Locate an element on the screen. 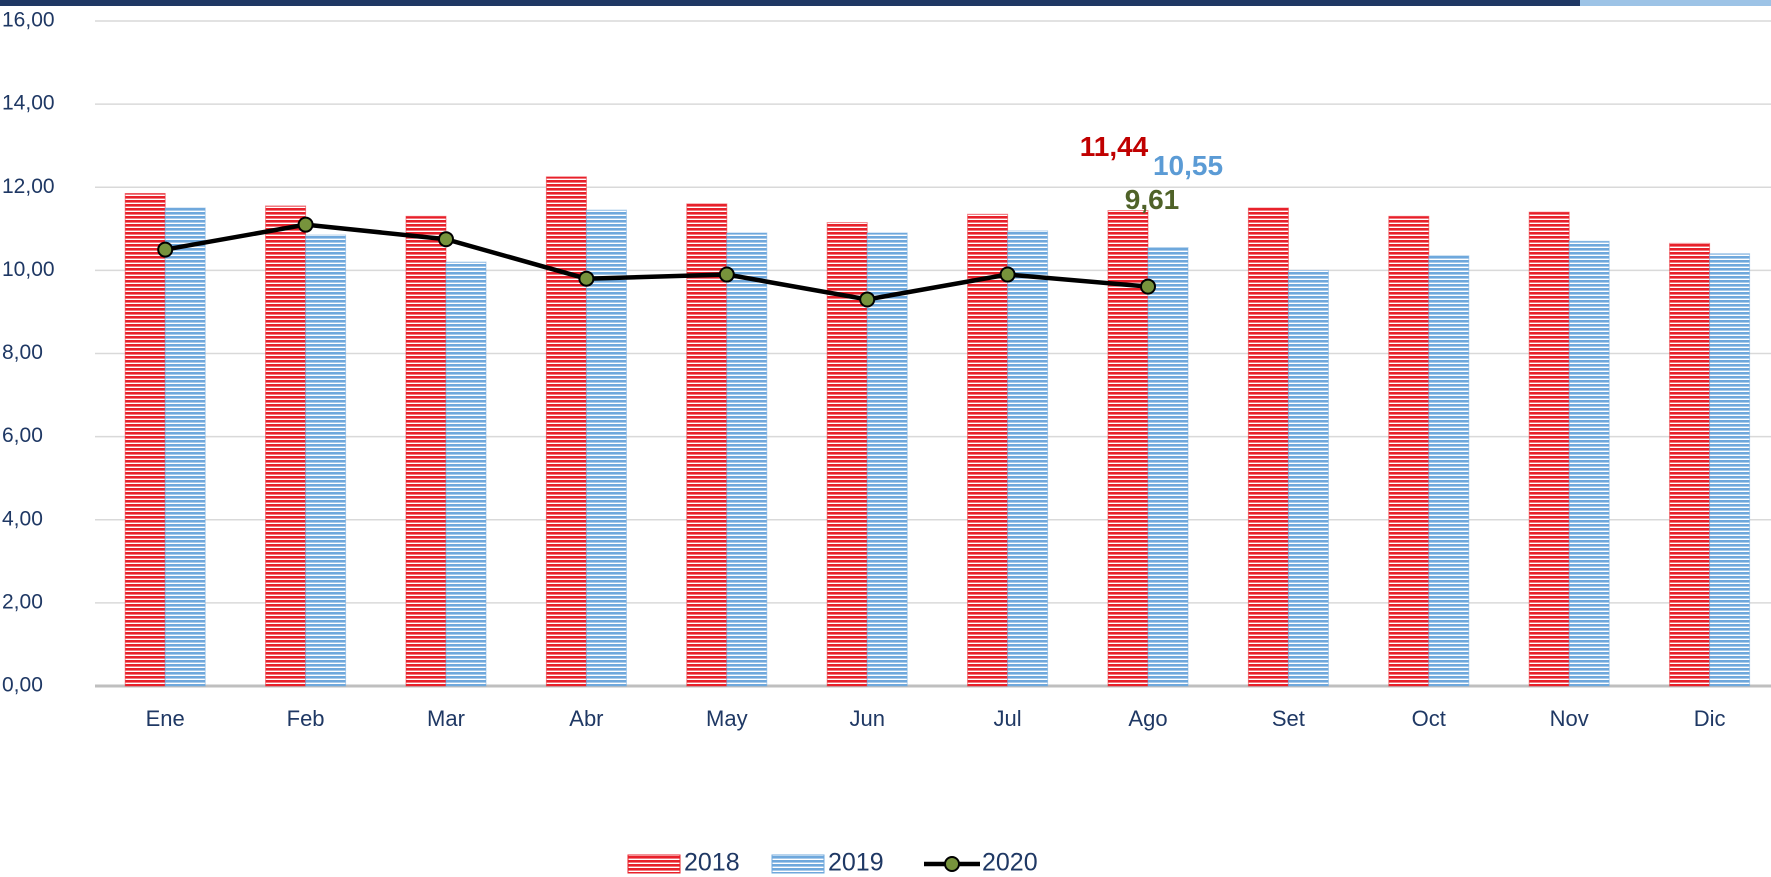 This screenshot has height=877, width=1771. x-tick-label: Nov is located at coordinates (1569, 718).